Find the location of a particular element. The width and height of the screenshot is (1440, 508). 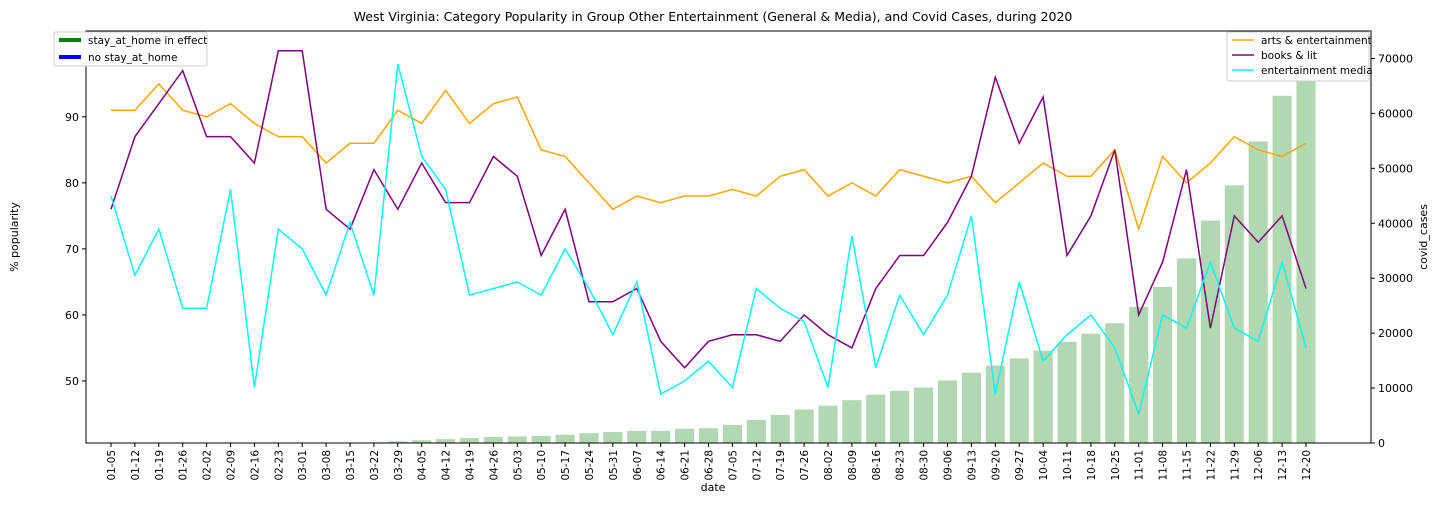

legend-left-box is located at coordinates (130, 49).